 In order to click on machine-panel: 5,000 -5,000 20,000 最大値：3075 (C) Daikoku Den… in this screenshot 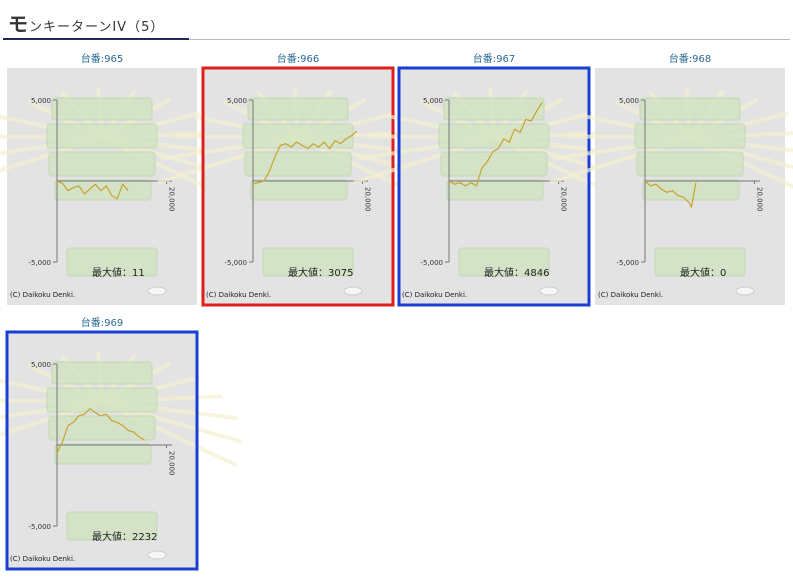, I will do `click(298, 186)`.